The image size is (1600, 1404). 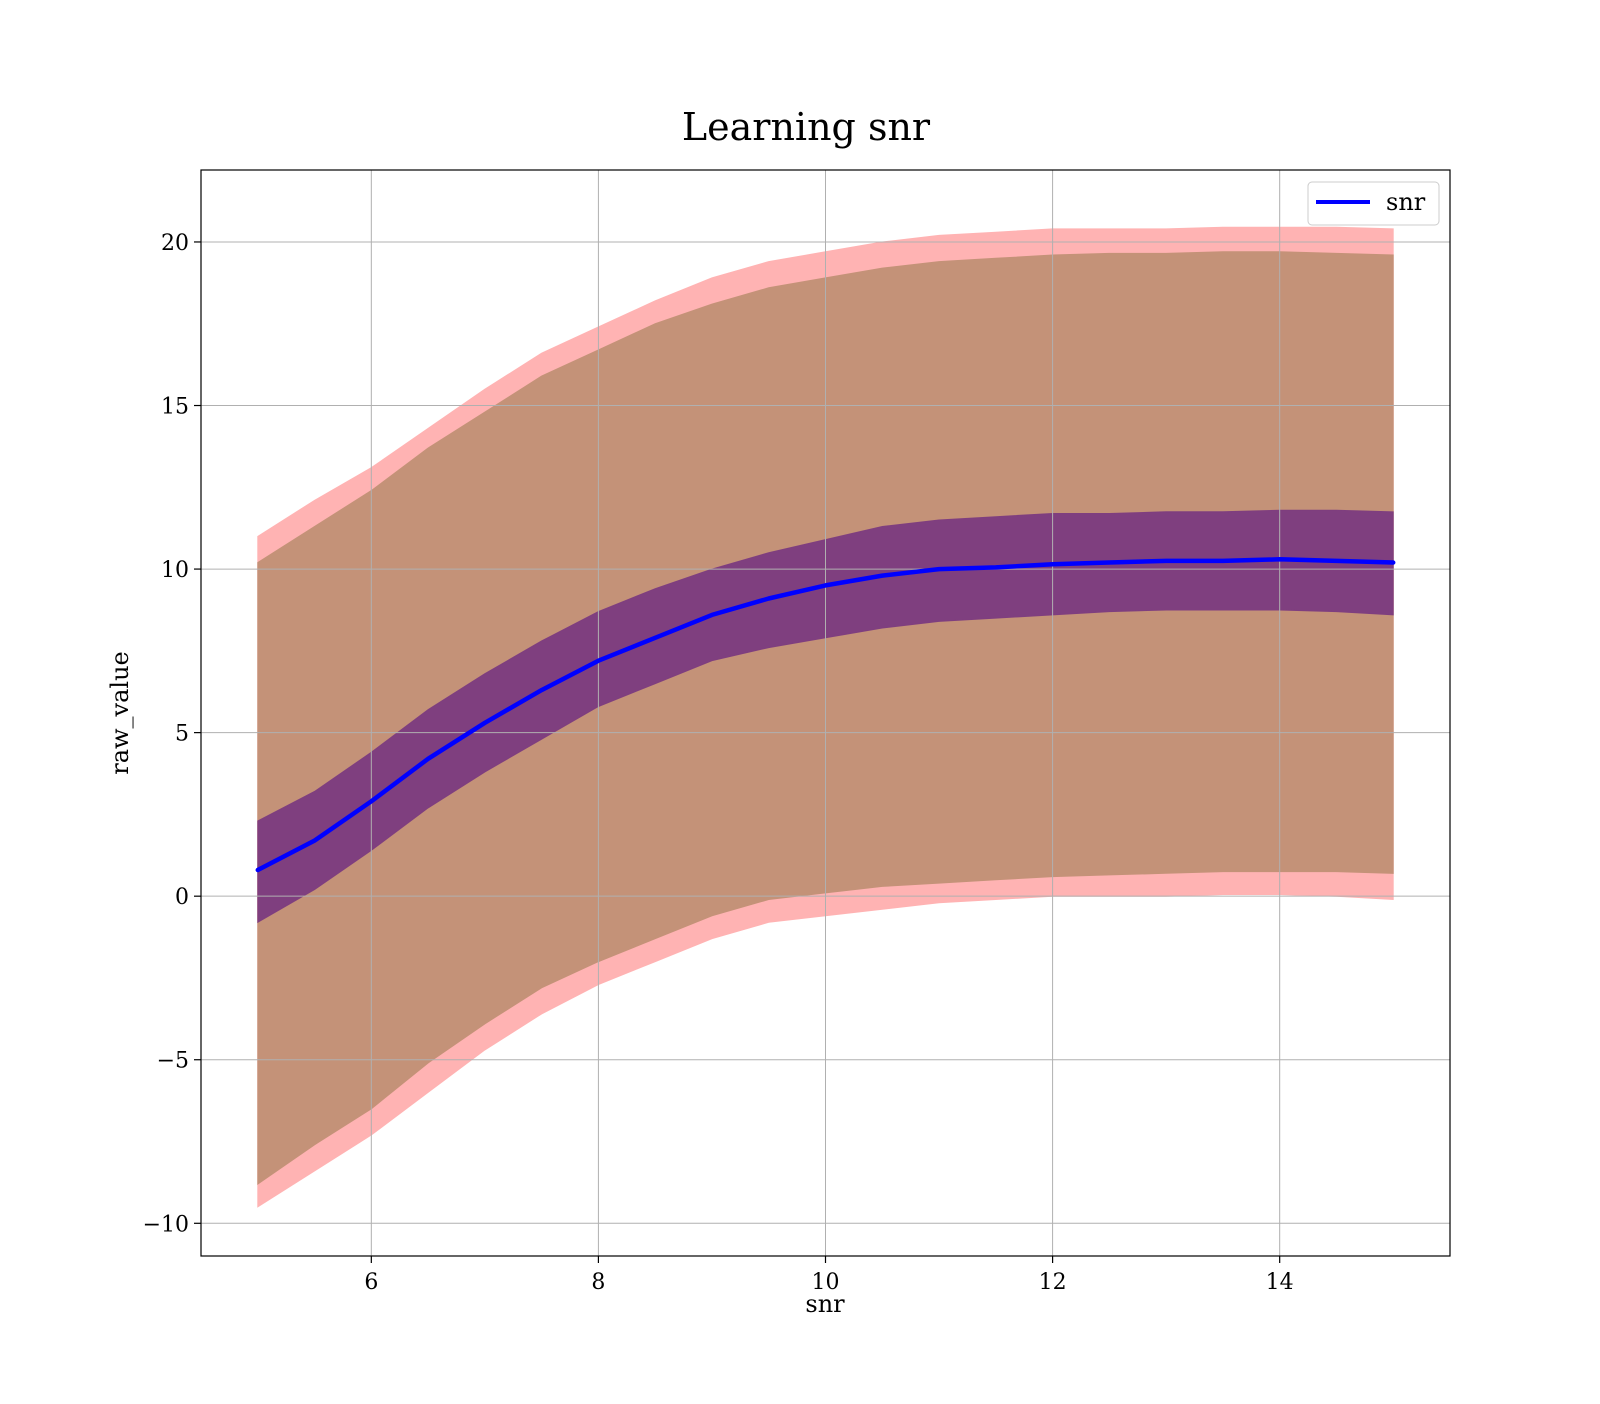 I want to click on y-tick-label: 15, so click(x=175, y=407).